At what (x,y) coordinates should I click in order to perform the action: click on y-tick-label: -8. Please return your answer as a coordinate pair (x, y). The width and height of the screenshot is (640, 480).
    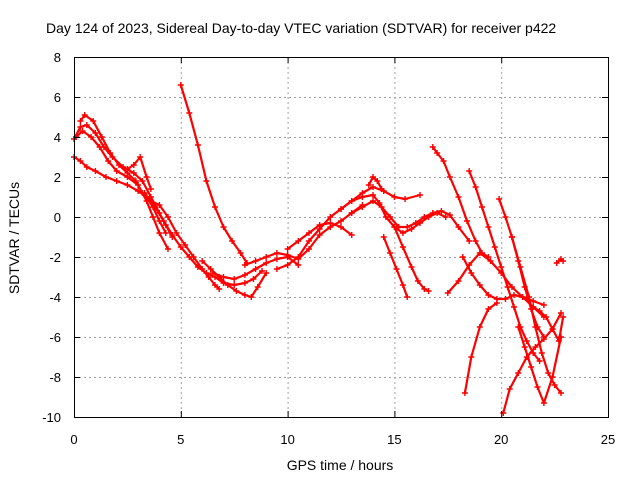
    Looking at the image, I should click on (55, 377).